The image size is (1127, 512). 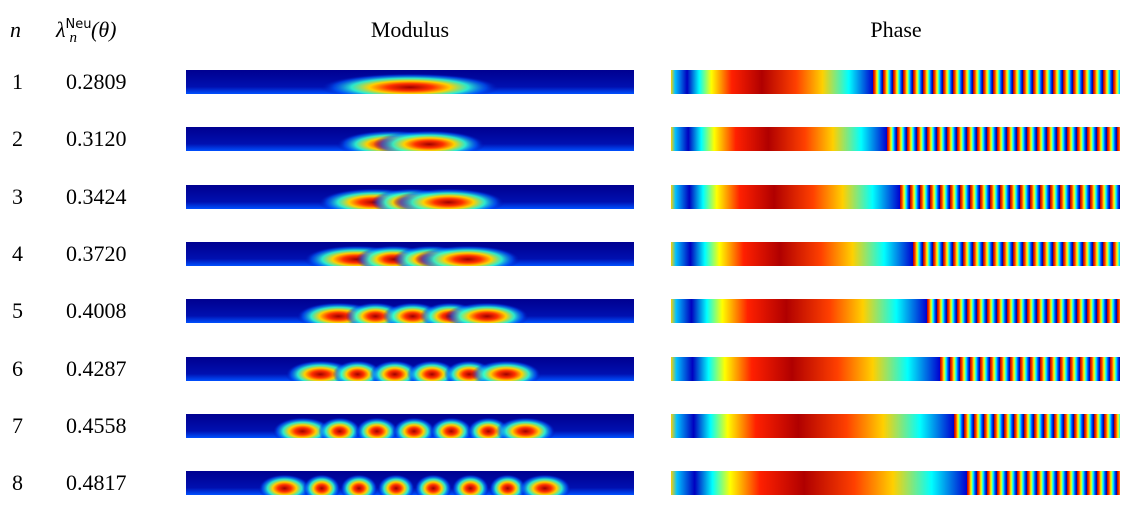 What do you see at coordinates (96, 196) in the screenshot?
I see `row-lambda: 0.3424` at bounding box center [96, 196].